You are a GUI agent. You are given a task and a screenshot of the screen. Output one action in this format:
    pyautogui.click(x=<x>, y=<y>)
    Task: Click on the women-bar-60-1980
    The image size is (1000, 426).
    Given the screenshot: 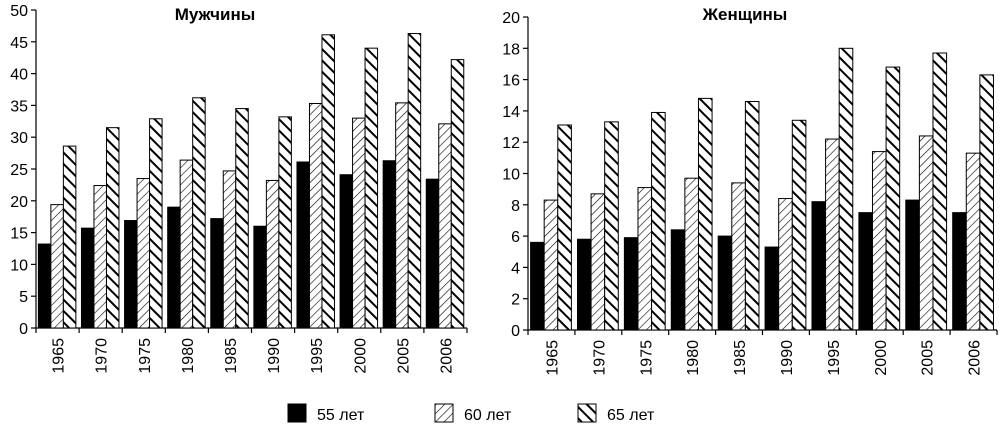 What is the action you would take?
    pyautogui.click(x=691, y=254)
    